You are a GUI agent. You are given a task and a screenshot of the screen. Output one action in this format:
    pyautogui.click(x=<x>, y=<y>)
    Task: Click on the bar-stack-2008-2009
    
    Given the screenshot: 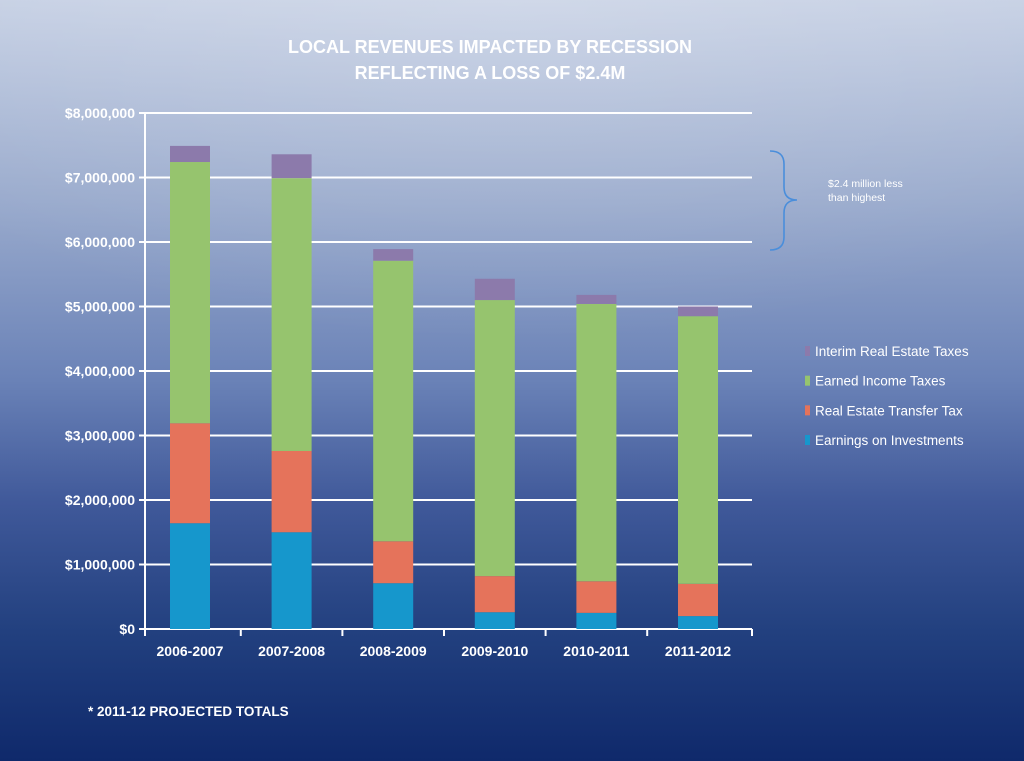 What is the action you would take?
    pyautogui.click(x=393, y=439)
    